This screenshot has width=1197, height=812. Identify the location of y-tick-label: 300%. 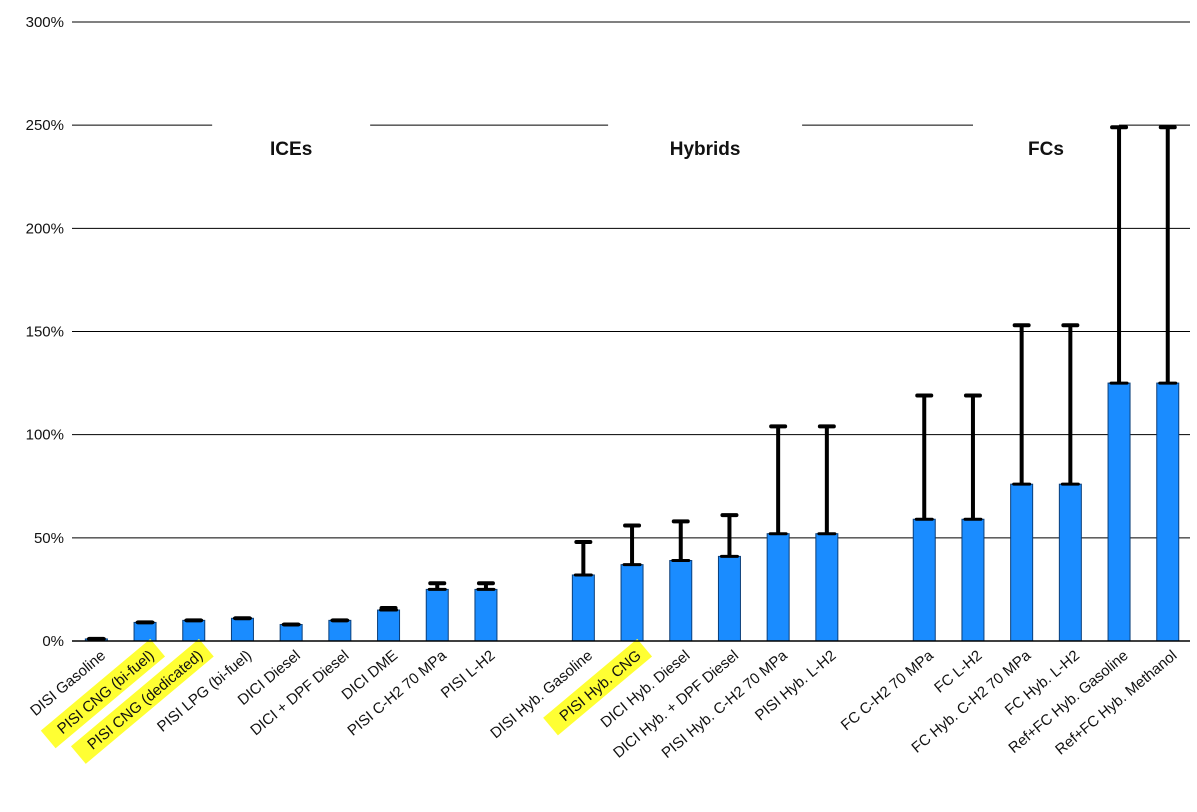
(45, 22).